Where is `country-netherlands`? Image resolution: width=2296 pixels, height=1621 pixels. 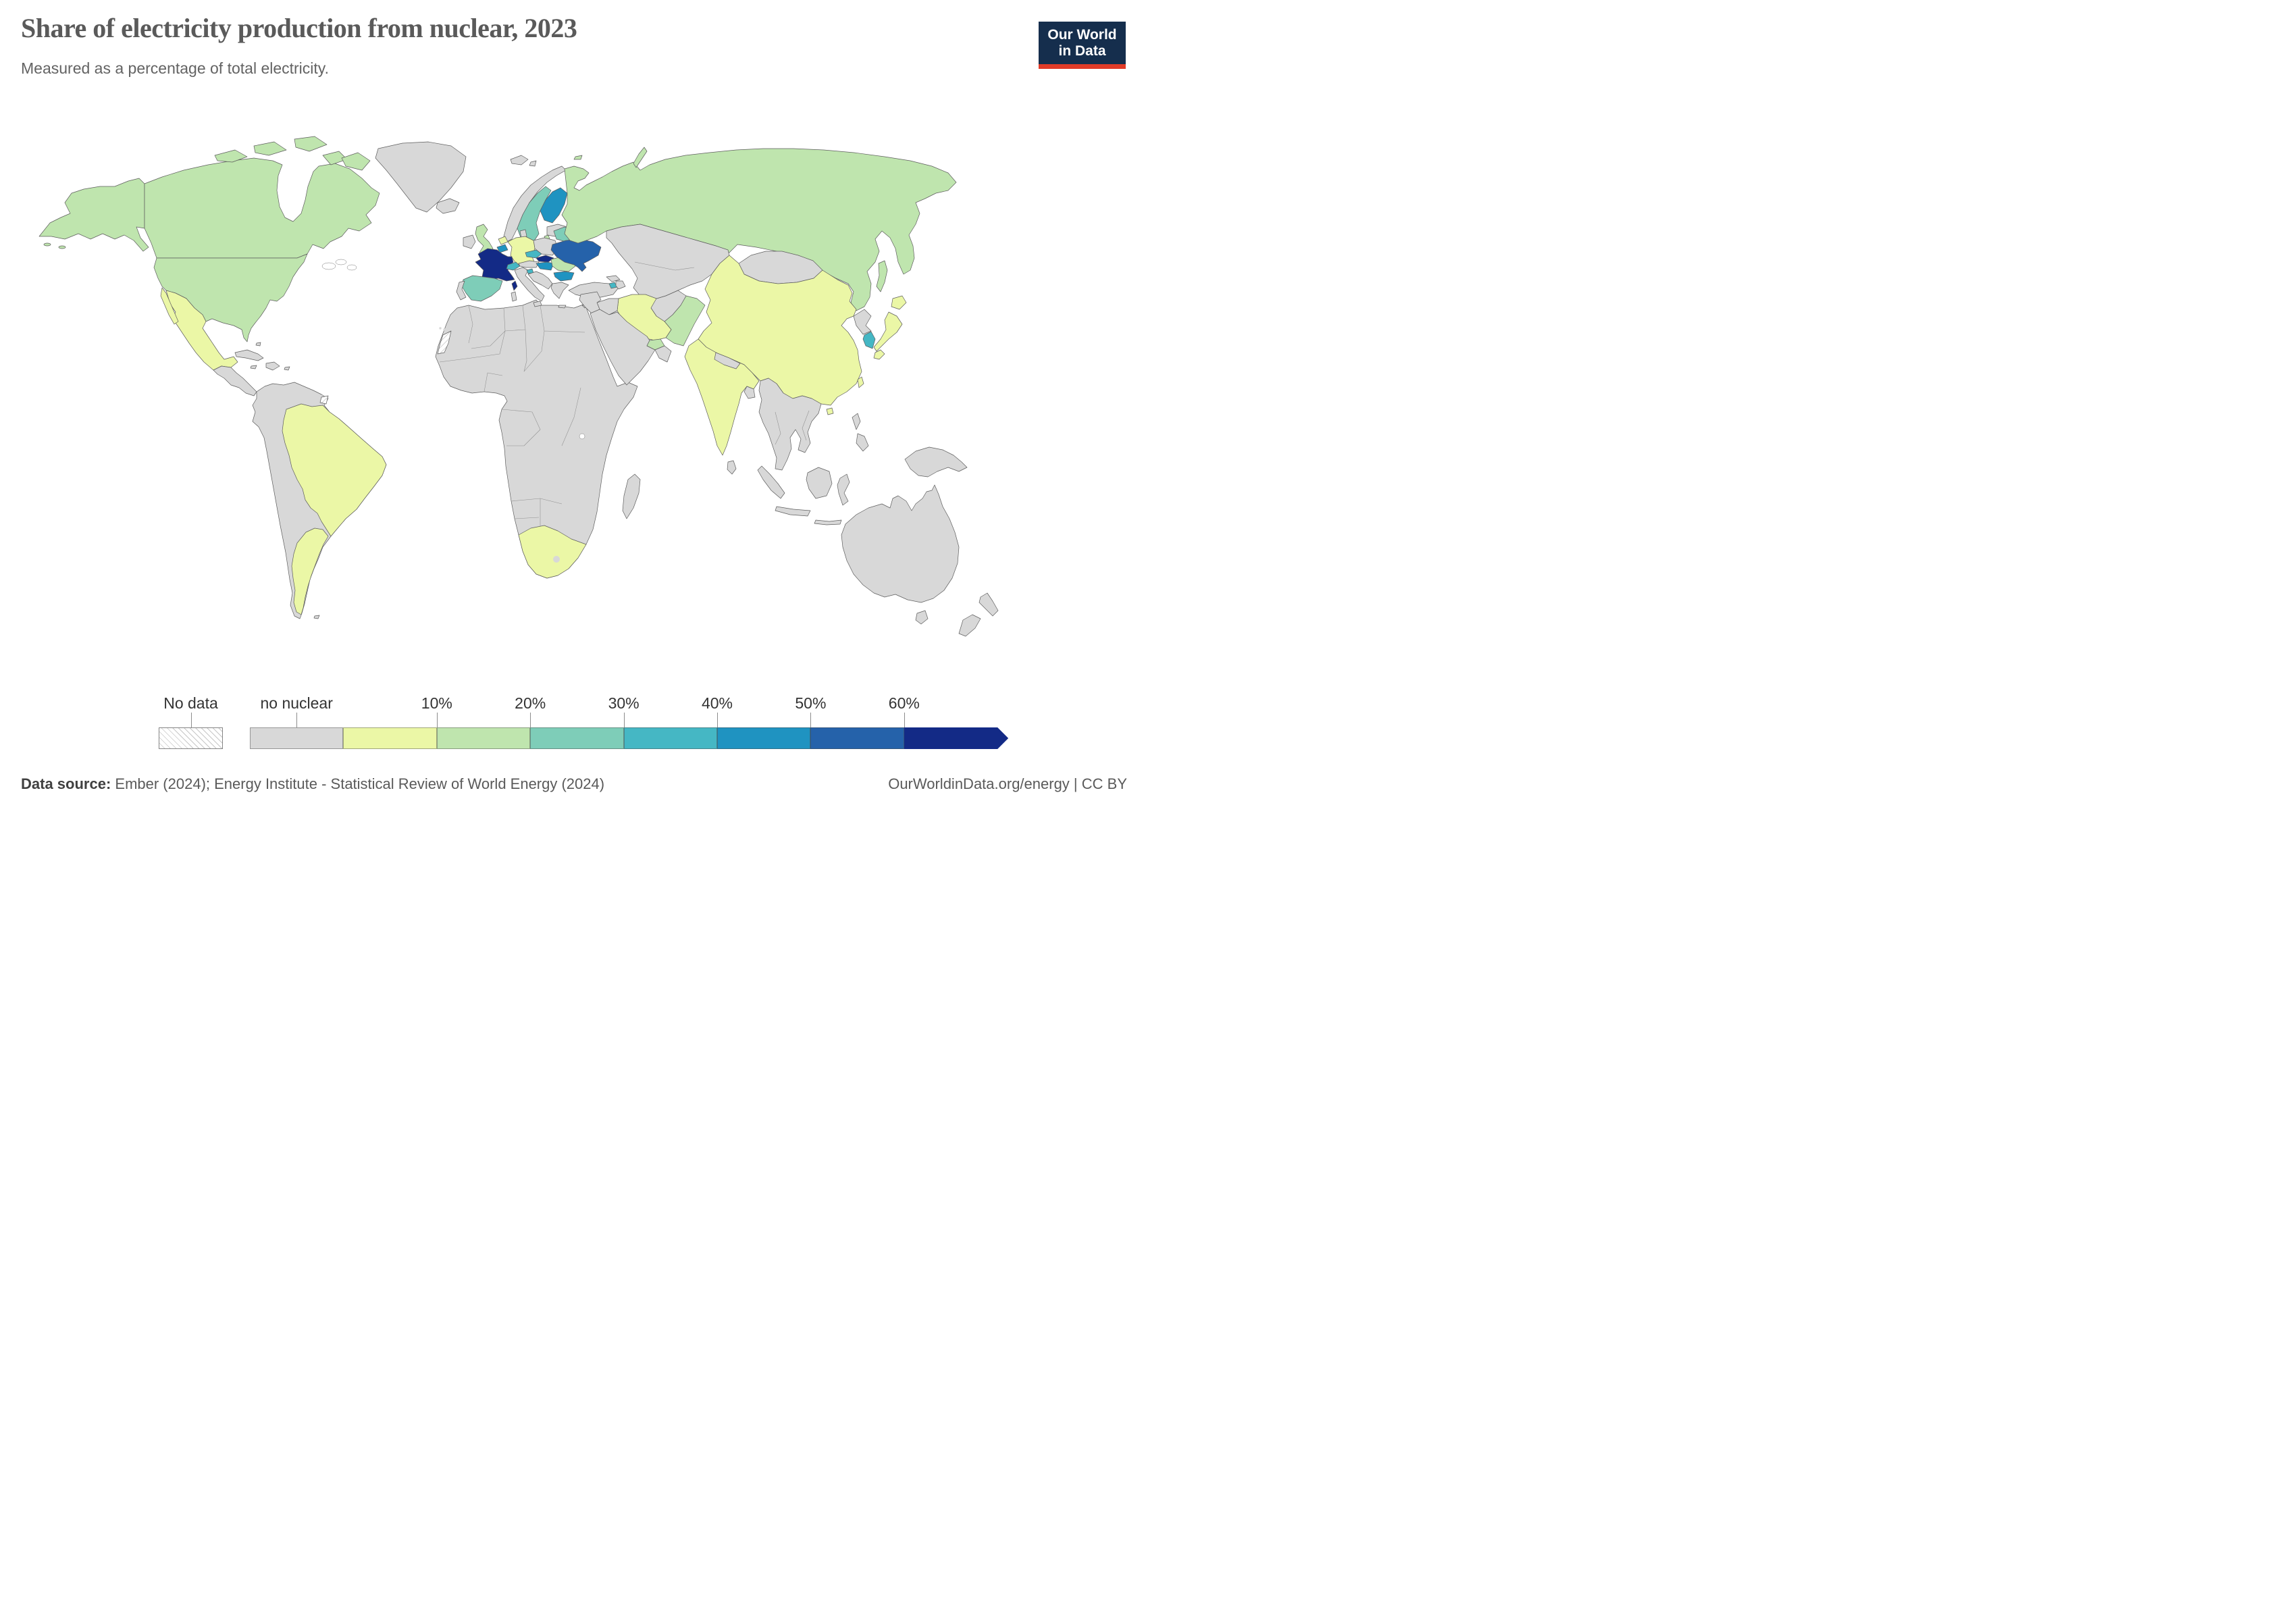
country-netherlands is located at coordinates (503, 240).